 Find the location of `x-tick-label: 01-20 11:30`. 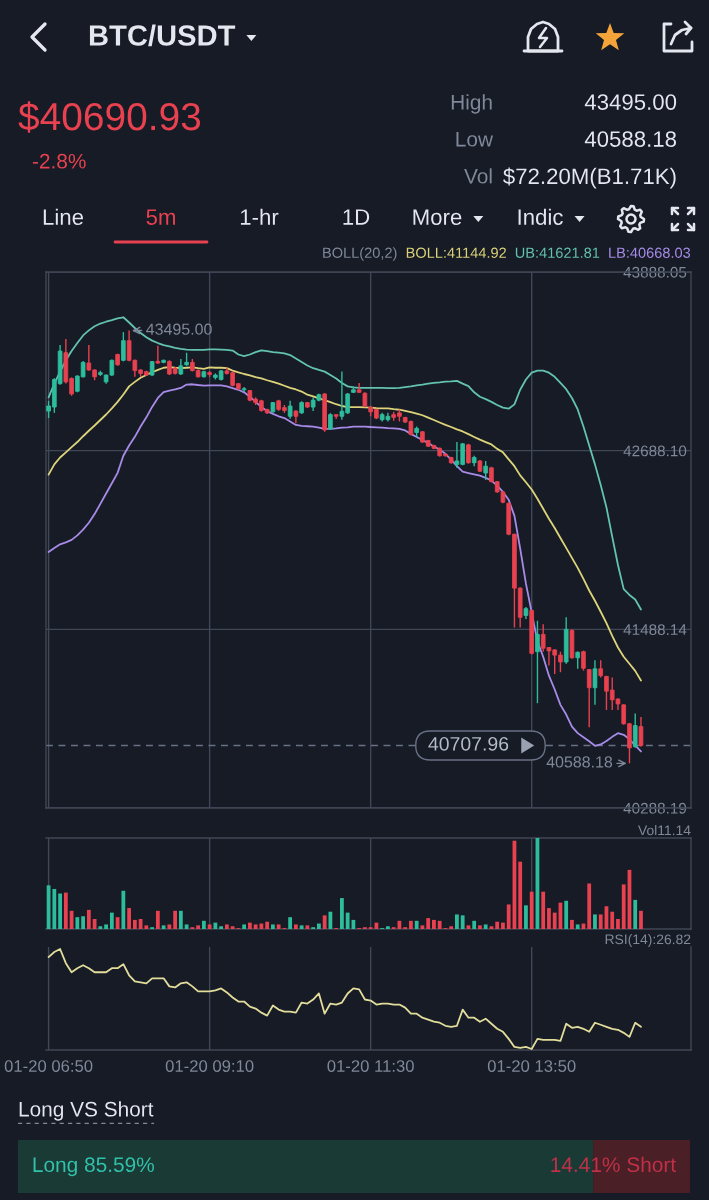

x-tick-label: 01-20 11:30 is located at coordinates (370, 1066).